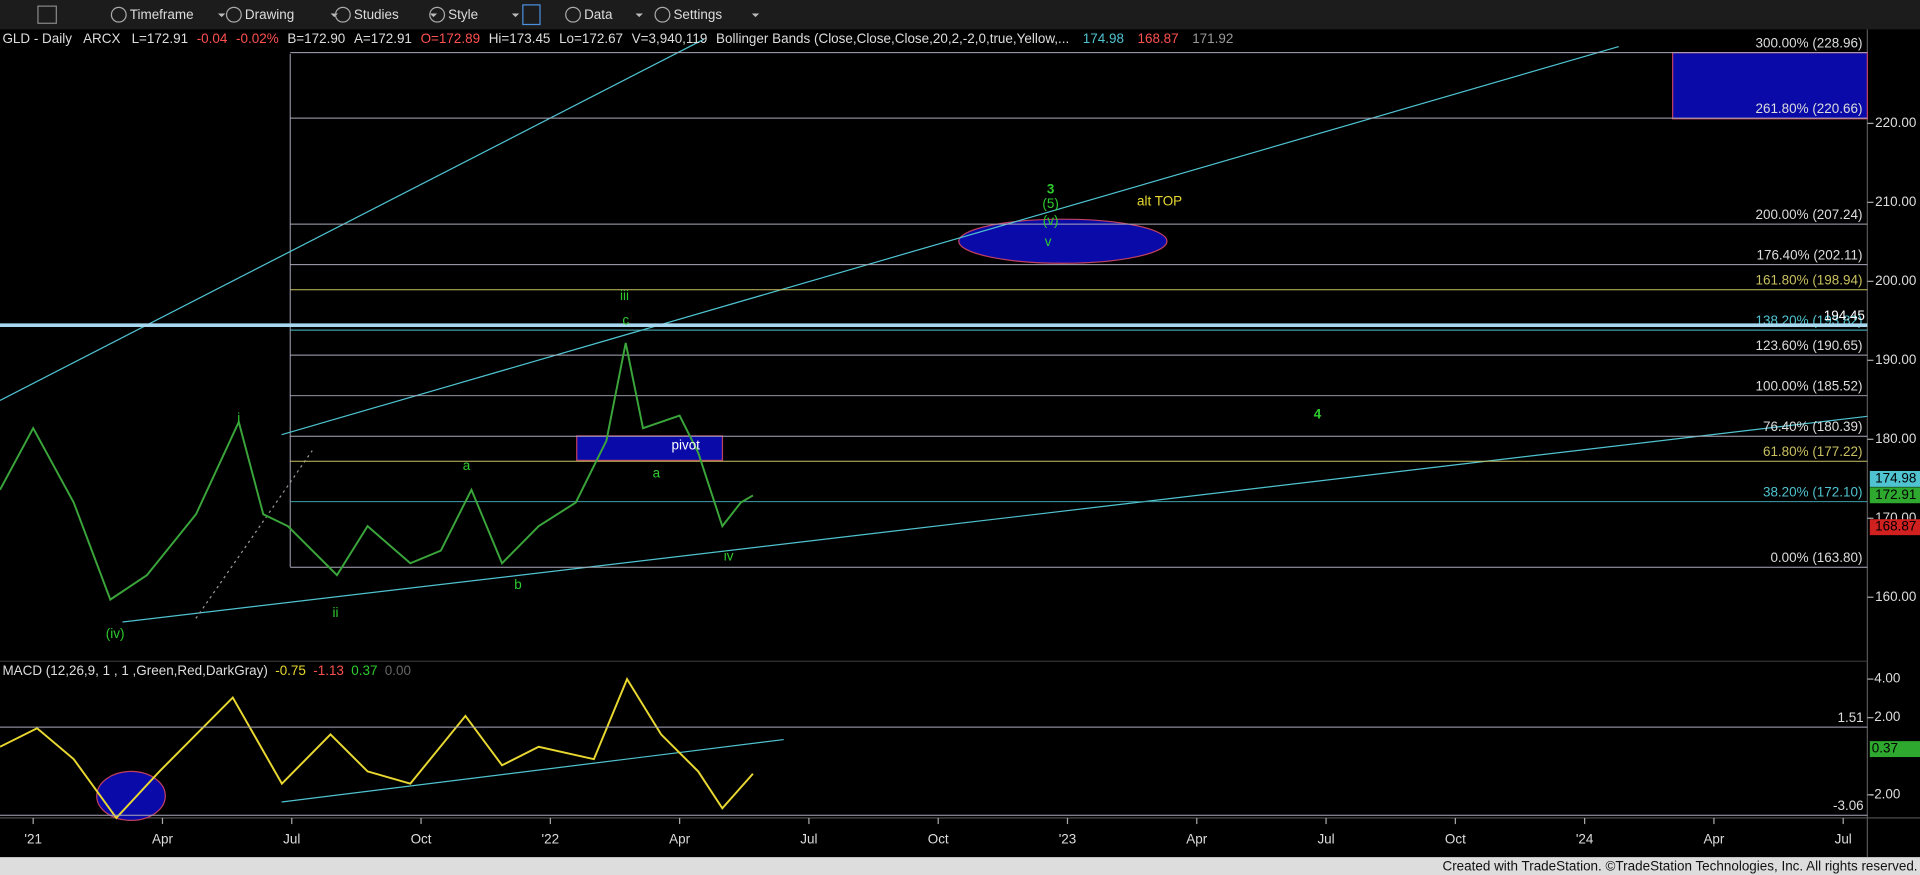 The height and width of the screenshot is (875, 1920). What do you see at coordinates (162, 14) in the screenshot?
I see `toolbar-item: Timeframe` at bounding box center [162, 14].